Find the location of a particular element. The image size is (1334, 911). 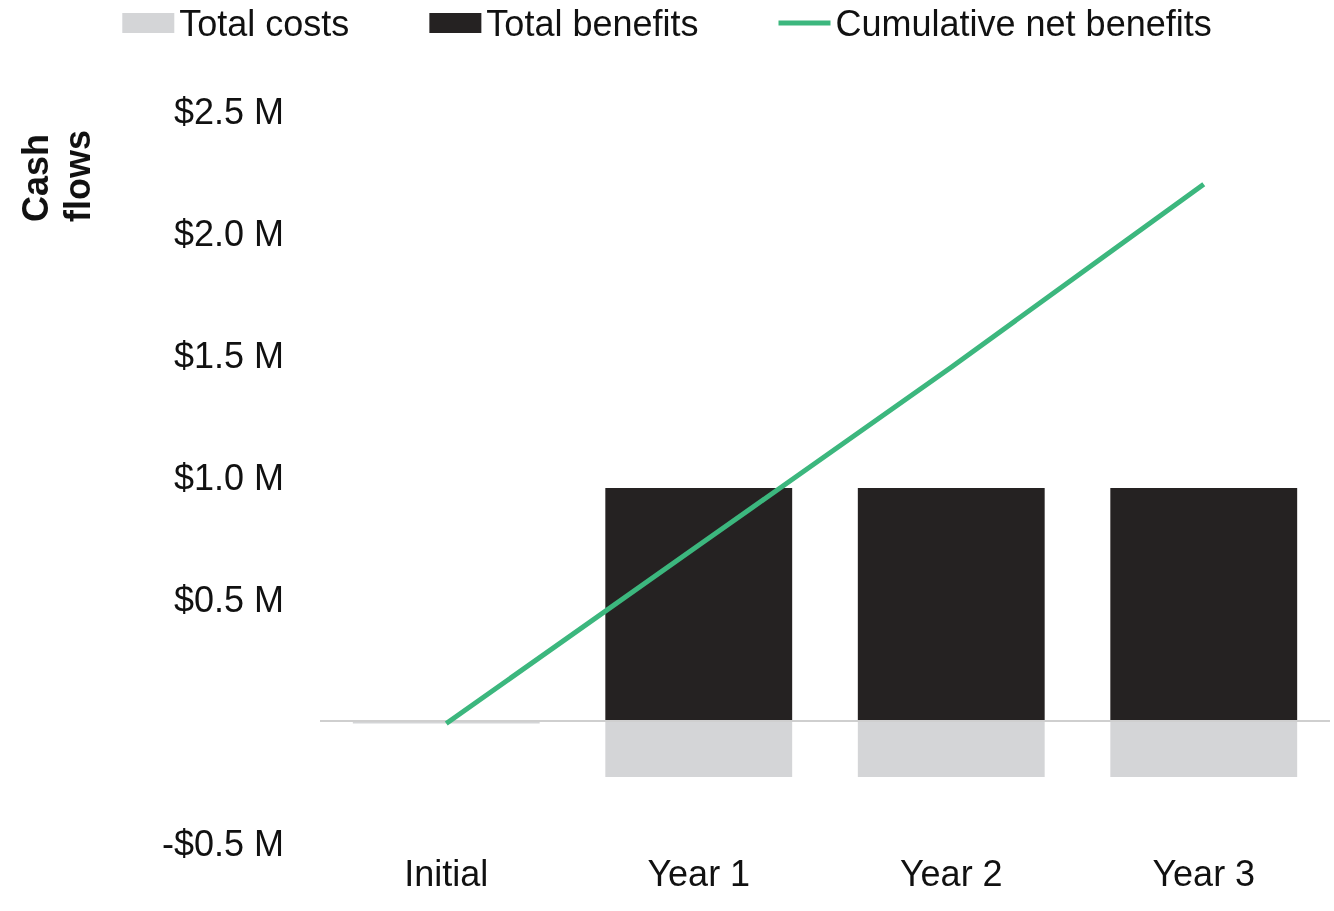

x-tick-label: Year 3 is located at coordinates (1204, 873).